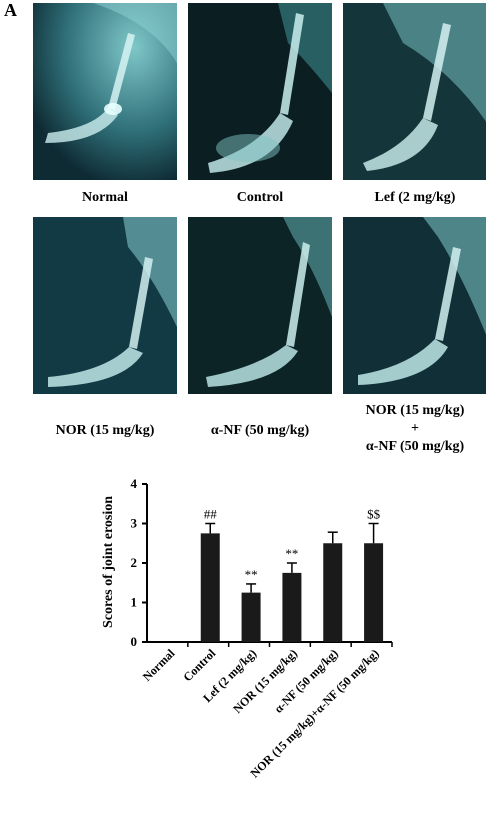 The width and height of the screenshot is (486, 820). What do you see at coordinates (415, 428) in the screenshot?
I see `caption-nor-anf-line-2: +` at bounding box center [415, 428].